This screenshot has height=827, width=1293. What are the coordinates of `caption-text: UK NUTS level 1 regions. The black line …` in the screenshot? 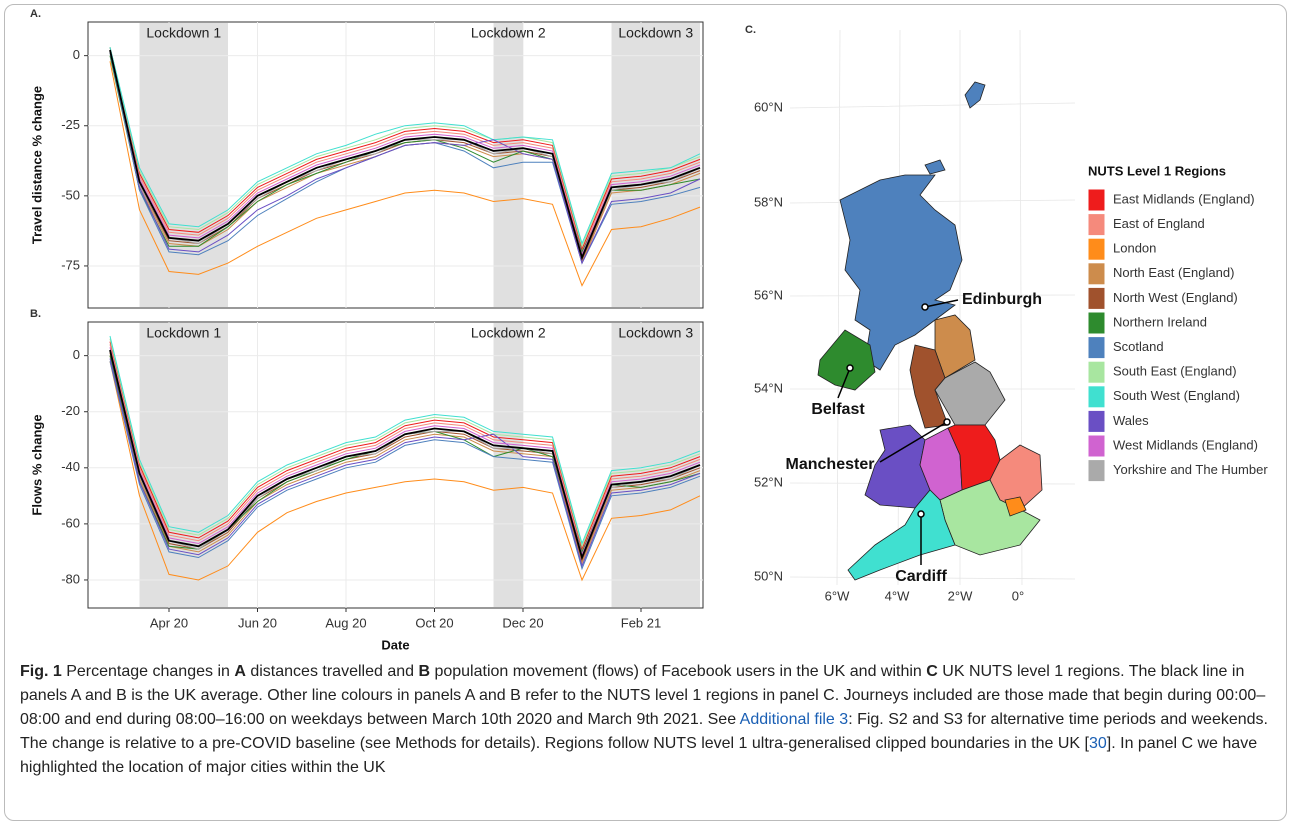 It's located at (643, 695).